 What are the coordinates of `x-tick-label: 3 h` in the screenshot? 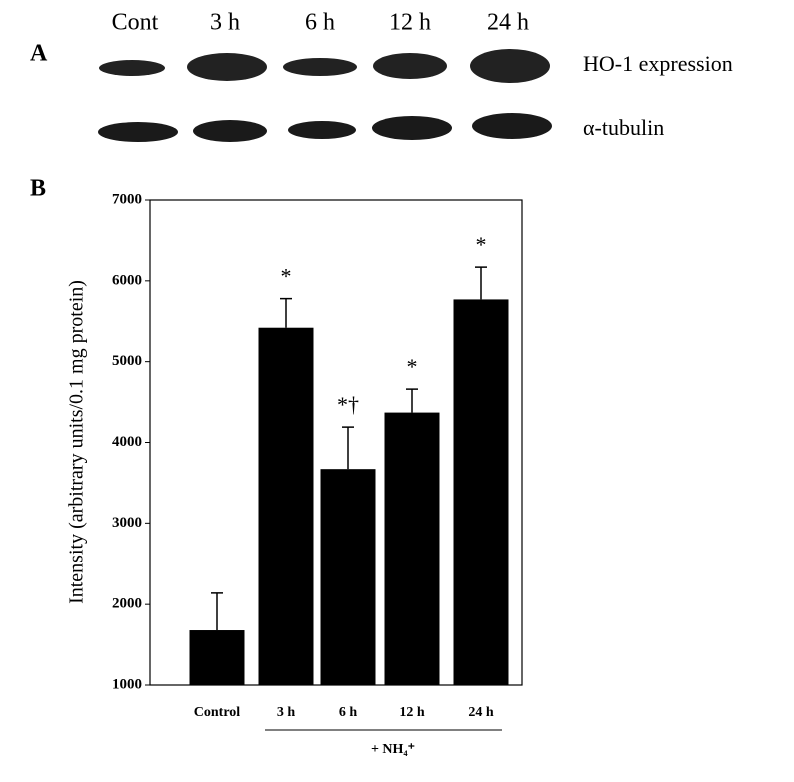 It's located at (286, 712).